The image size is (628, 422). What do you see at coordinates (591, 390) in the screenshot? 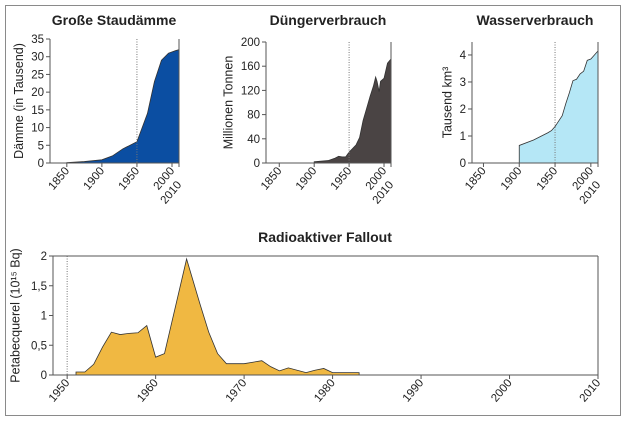
I see `x-tick-label: 2010` at bounding box center [591, 390].